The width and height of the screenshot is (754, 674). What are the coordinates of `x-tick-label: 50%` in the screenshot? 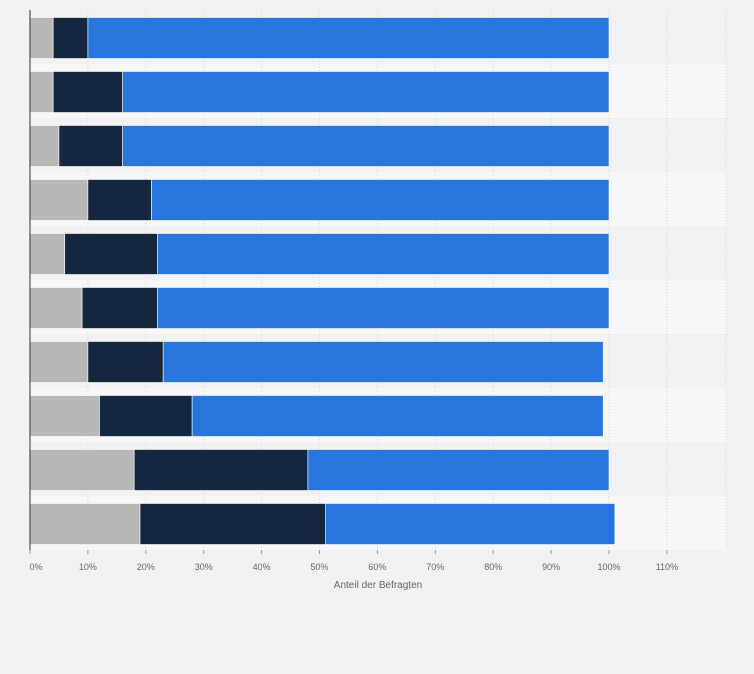 It's located at (319, 567).